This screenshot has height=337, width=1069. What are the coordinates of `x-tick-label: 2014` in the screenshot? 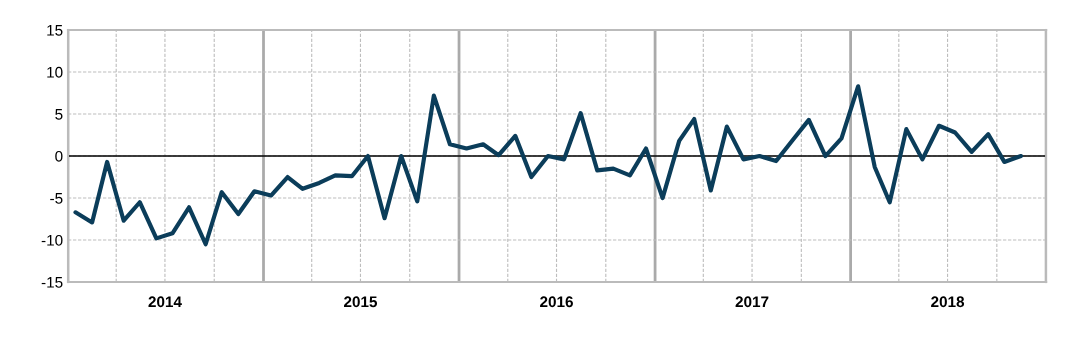 It's located at (165, 302).